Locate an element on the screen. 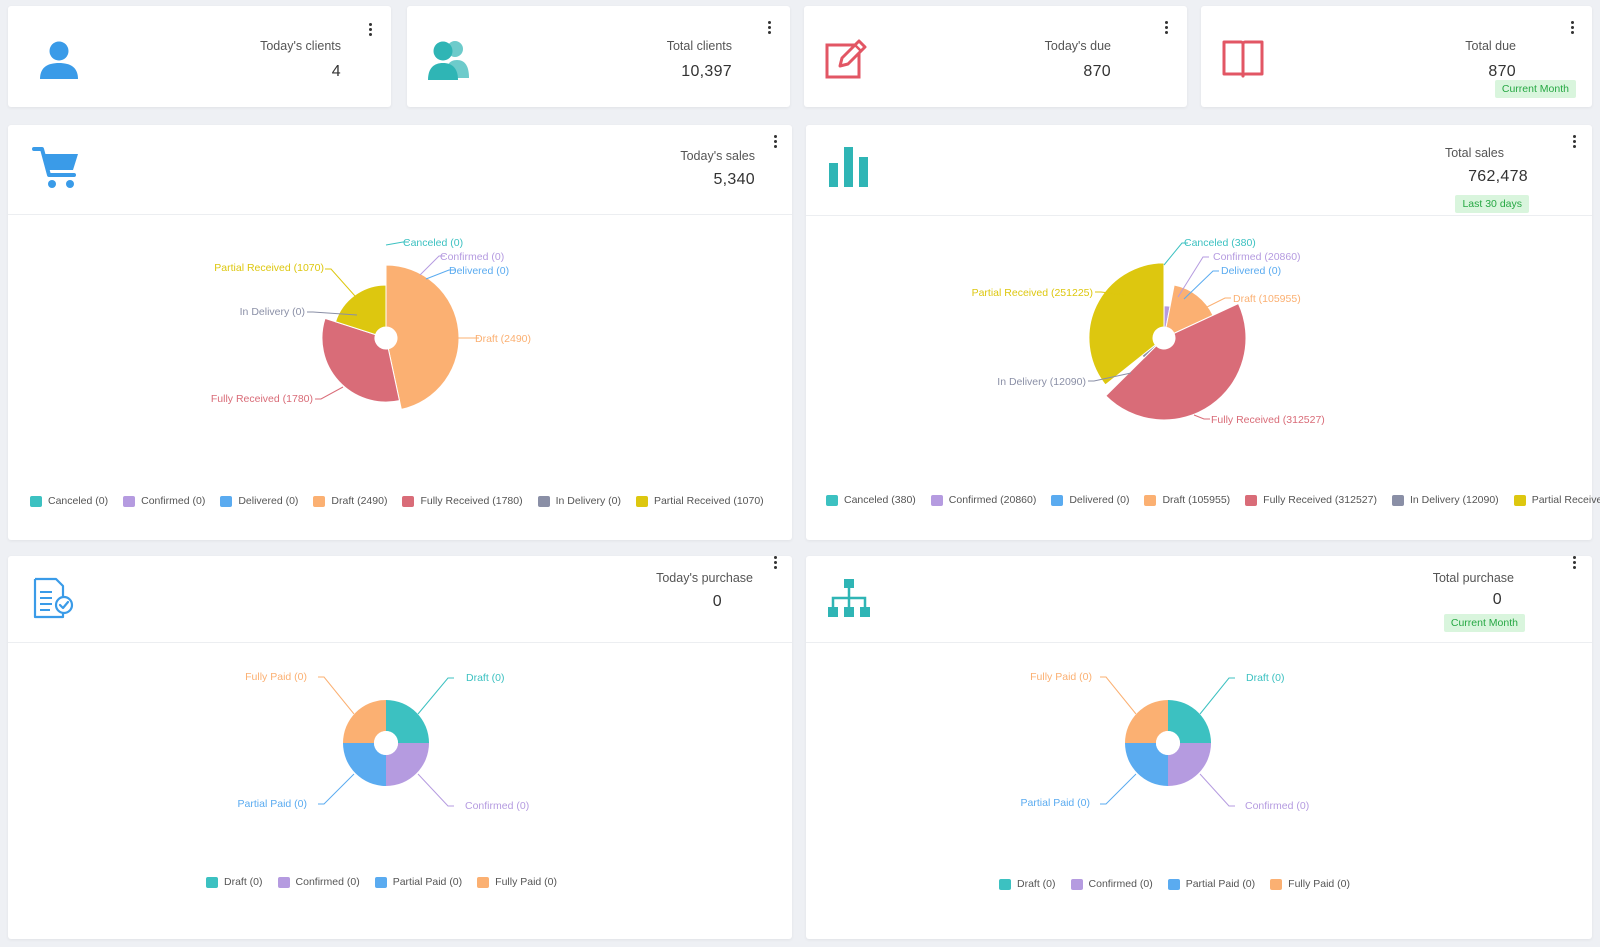 The image size is (1600, 947). stat-card-total-due: Total due 870 Current Month is located at coordinates (1396, 56).